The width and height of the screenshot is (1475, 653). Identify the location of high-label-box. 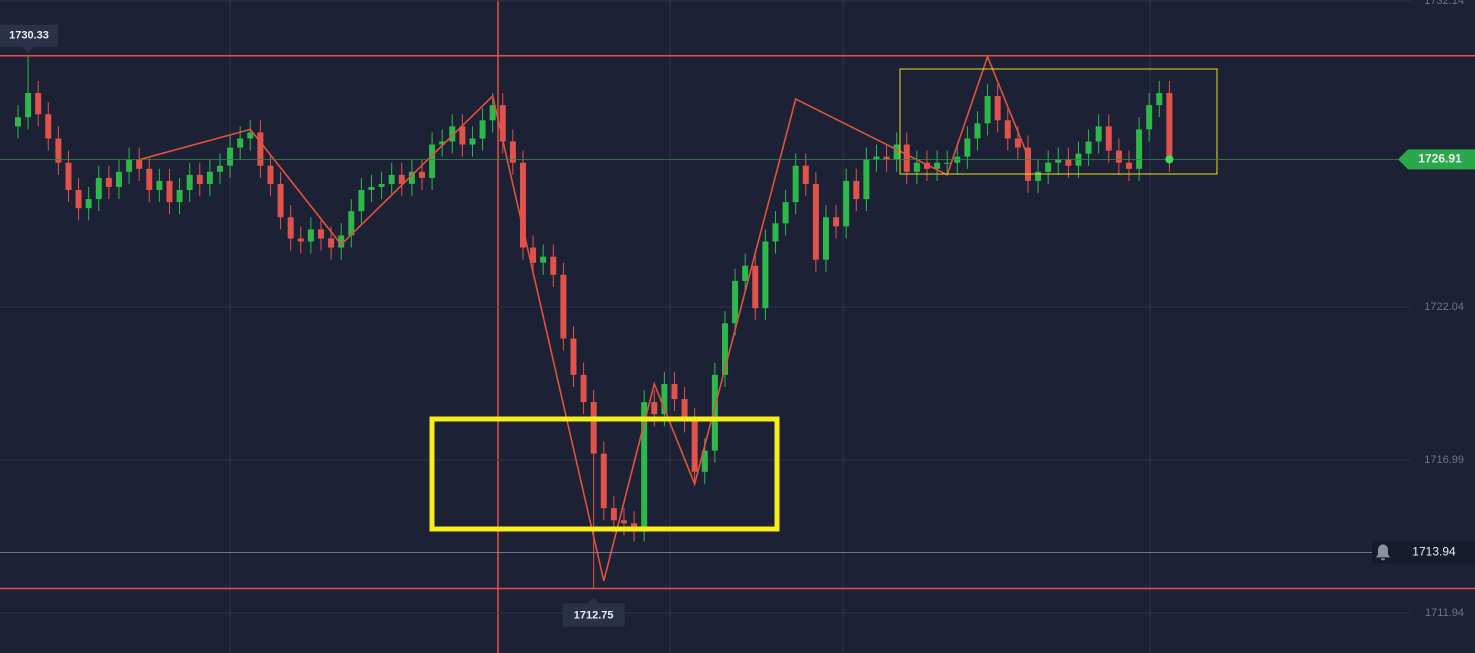
(29, 38).